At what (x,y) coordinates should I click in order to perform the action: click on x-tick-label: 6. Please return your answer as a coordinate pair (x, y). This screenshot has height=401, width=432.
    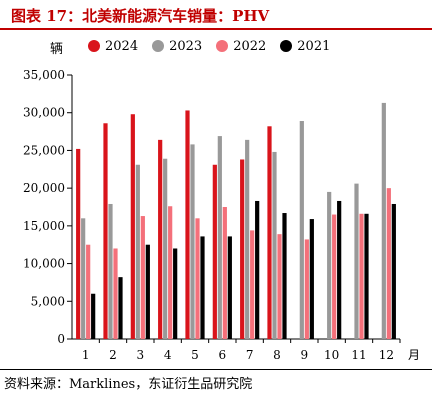
    Looking at the image, I should click on (223, 355).